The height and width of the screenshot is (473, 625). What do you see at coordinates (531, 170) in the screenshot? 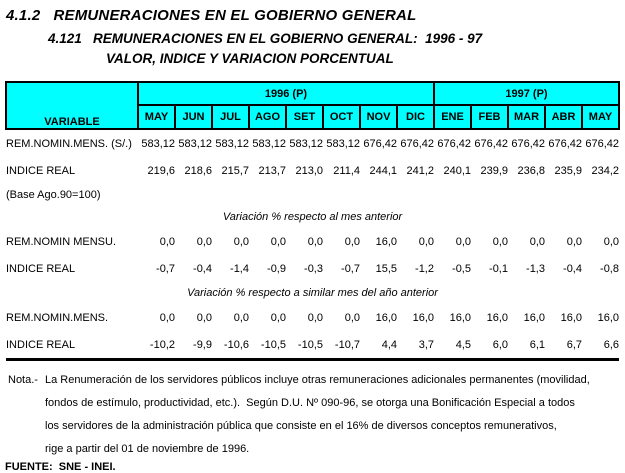
I see `value-cell: 236,8` at bounding box center [531, 170].